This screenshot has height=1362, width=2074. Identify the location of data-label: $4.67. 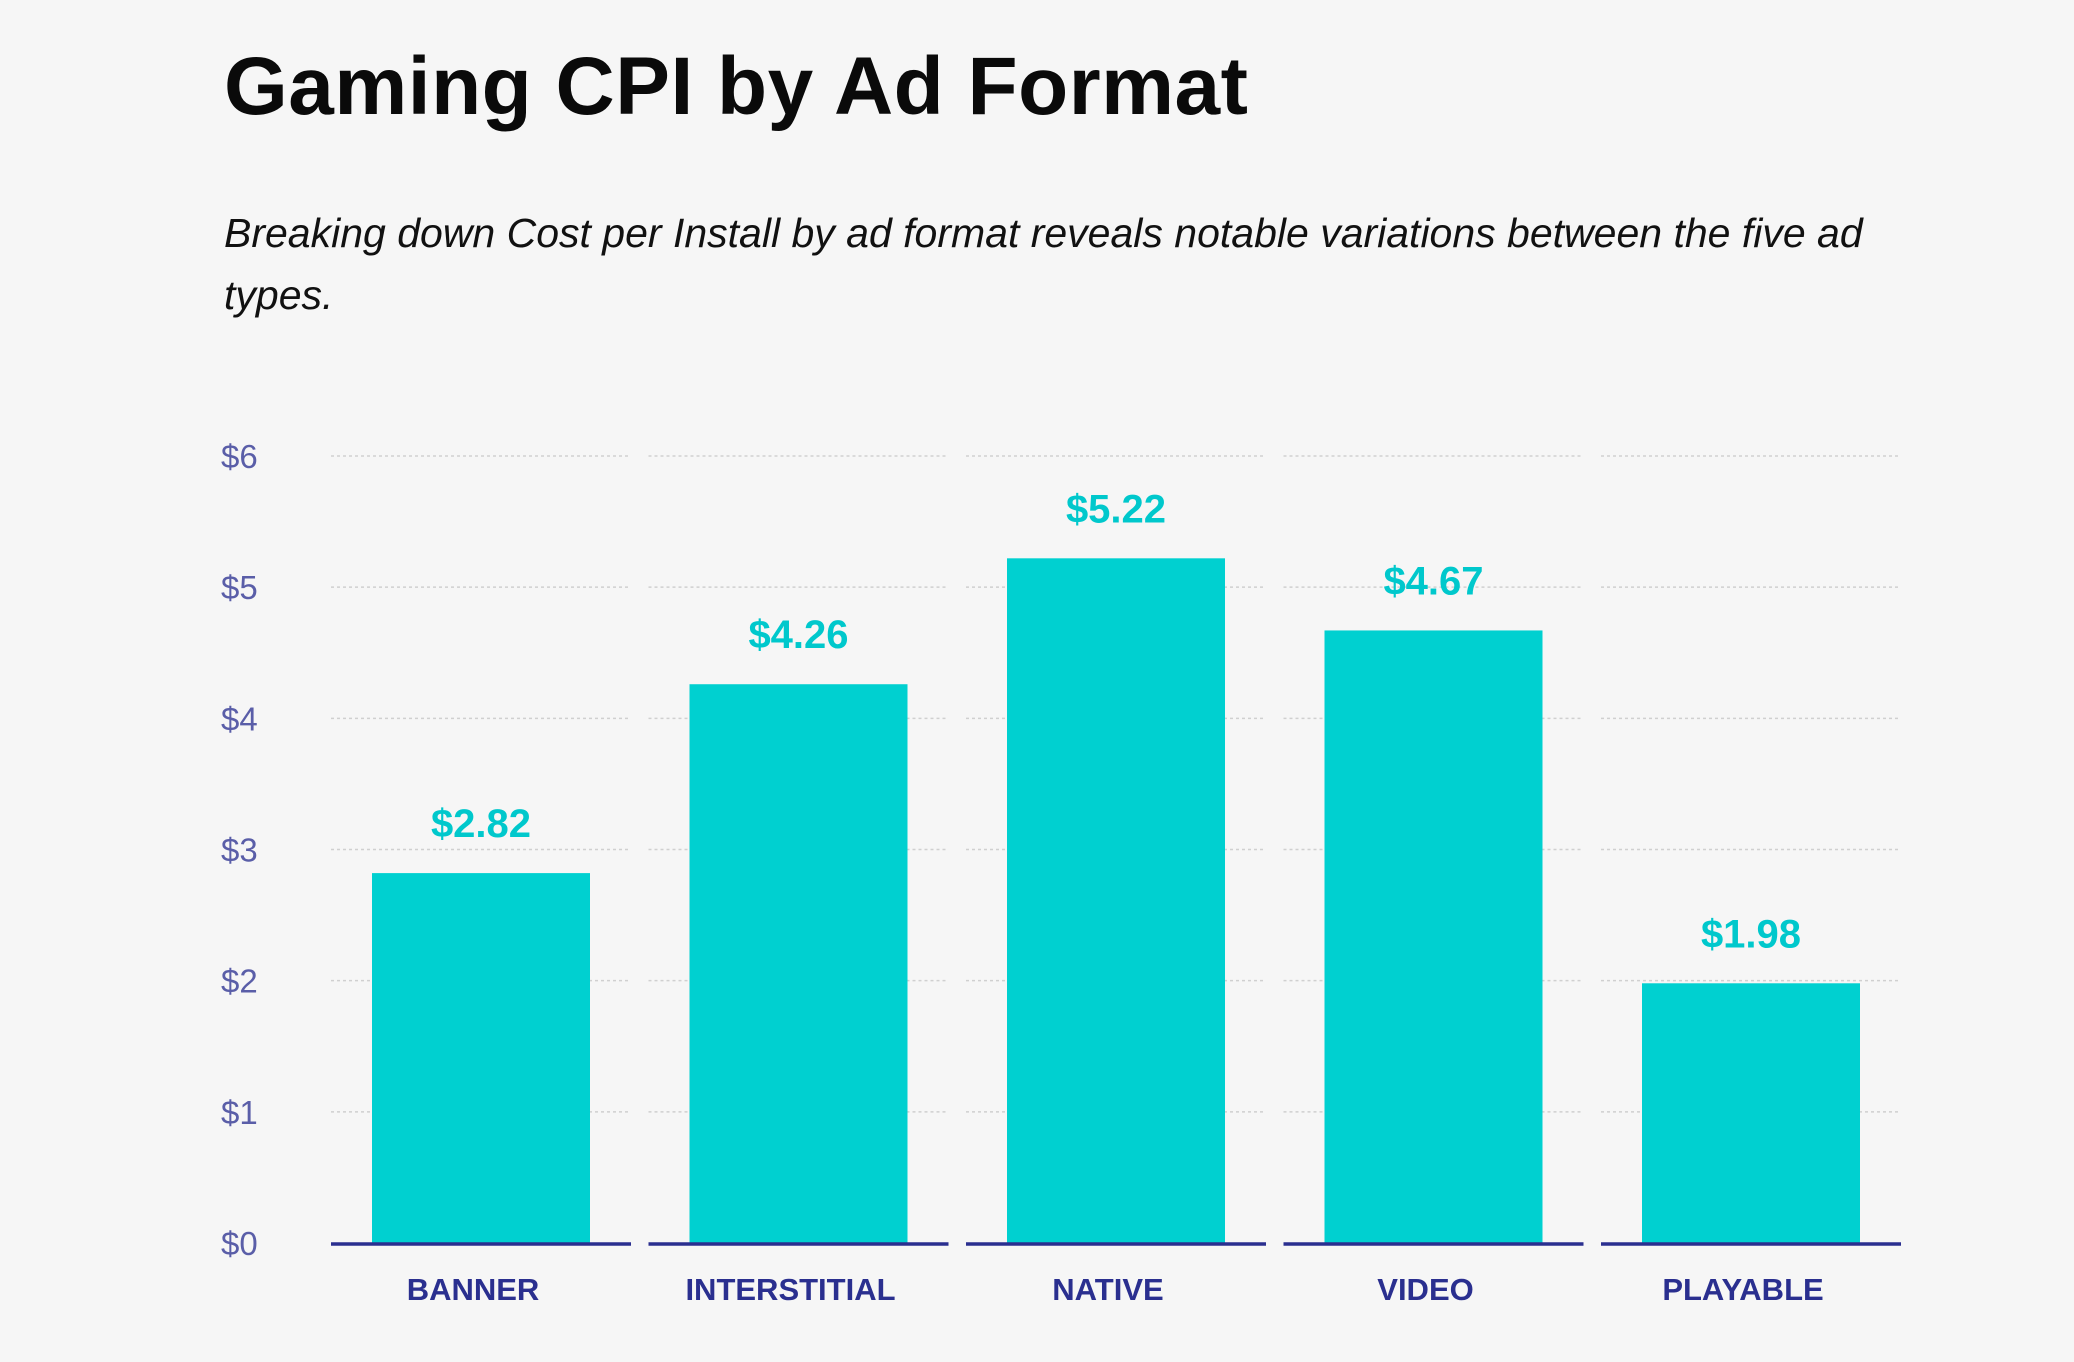
(1433, 581).